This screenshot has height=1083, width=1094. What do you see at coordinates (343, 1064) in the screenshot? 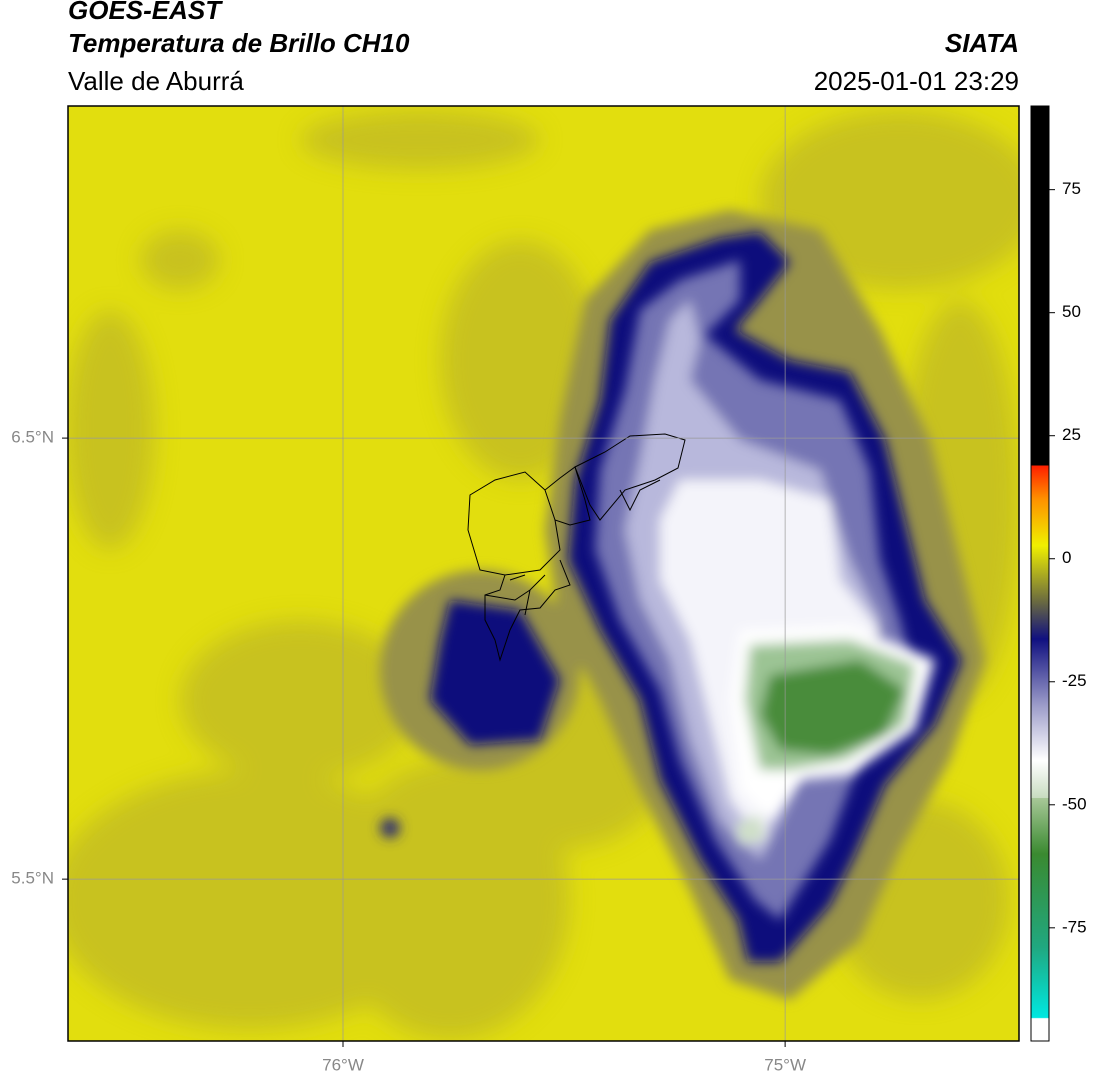
I see `lon-tick-label: 76°W` at bounding box center [343, 1064].